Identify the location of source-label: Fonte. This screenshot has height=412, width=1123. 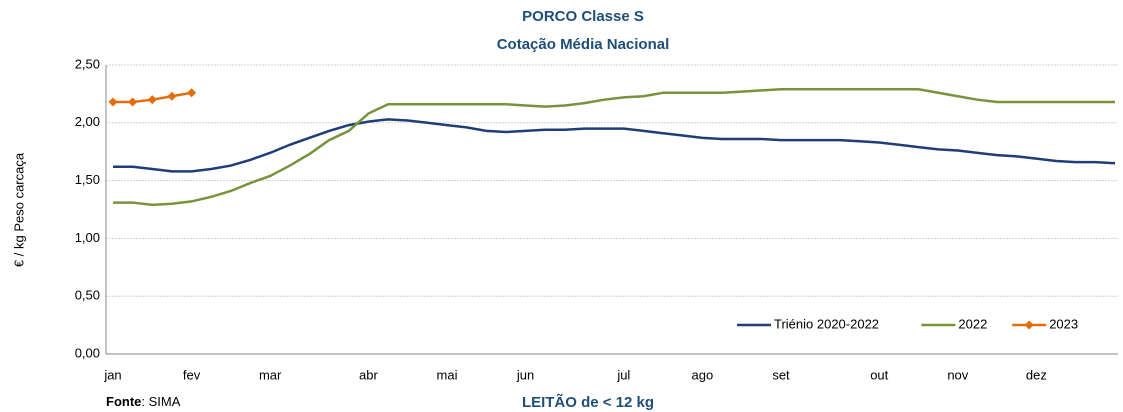
(123, 401).